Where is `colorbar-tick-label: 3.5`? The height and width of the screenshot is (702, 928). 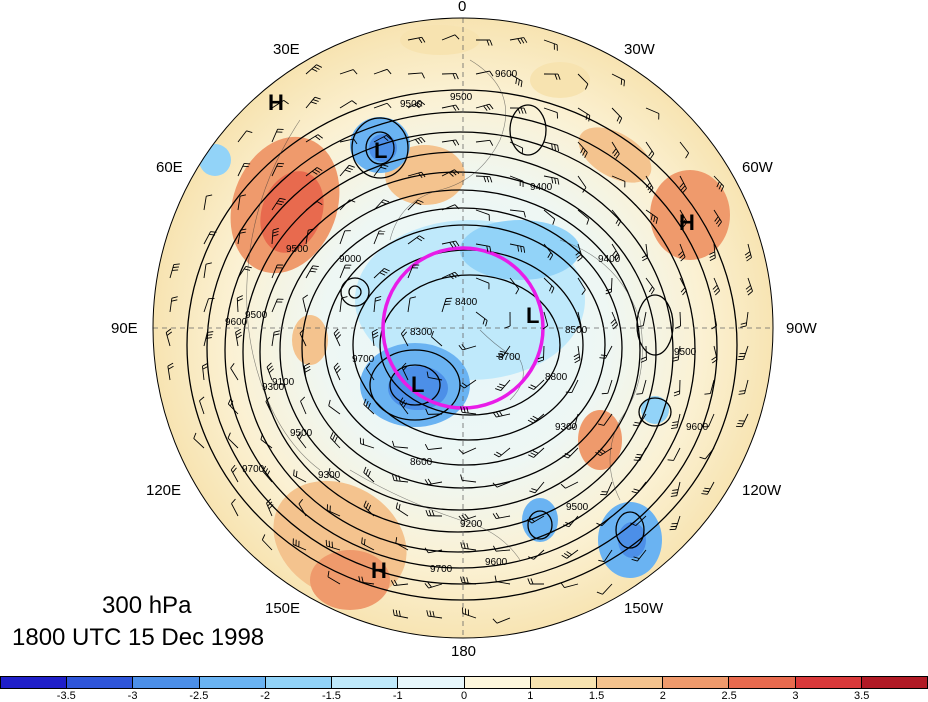 colorbar-tick-label: 3.5 is located at coordinates (862, 696).